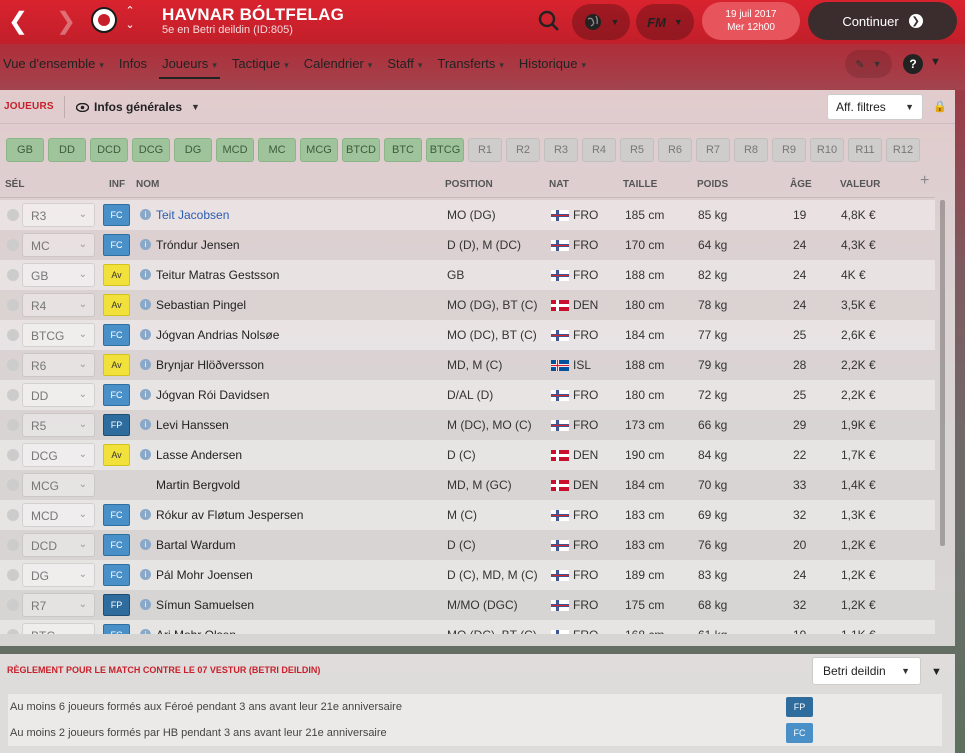 The image size is (965, 753). What do you see at coordinates (942, 373) in the screenshot?
I see `table-scrollbar` at bounding box center [942, 373].